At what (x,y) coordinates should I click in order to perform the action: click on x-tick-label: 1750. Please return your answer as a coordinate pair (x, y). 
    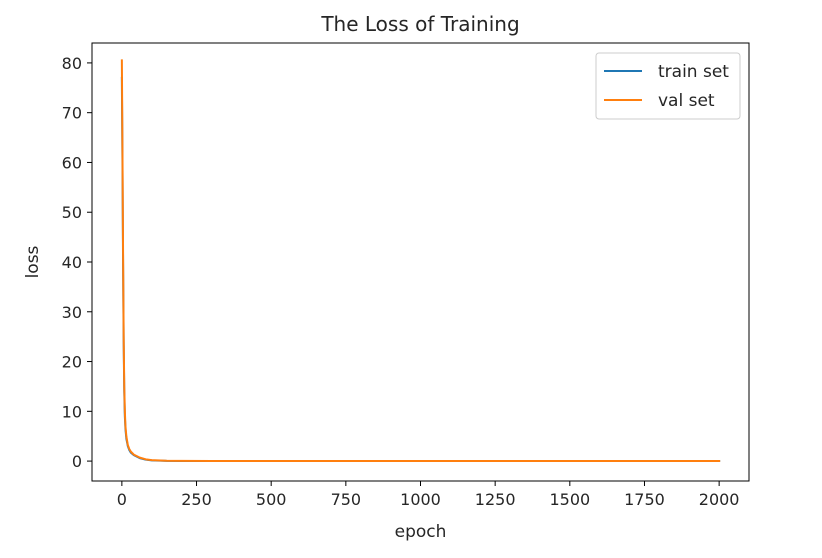
    Looking at the image, I should click on (644, 499).